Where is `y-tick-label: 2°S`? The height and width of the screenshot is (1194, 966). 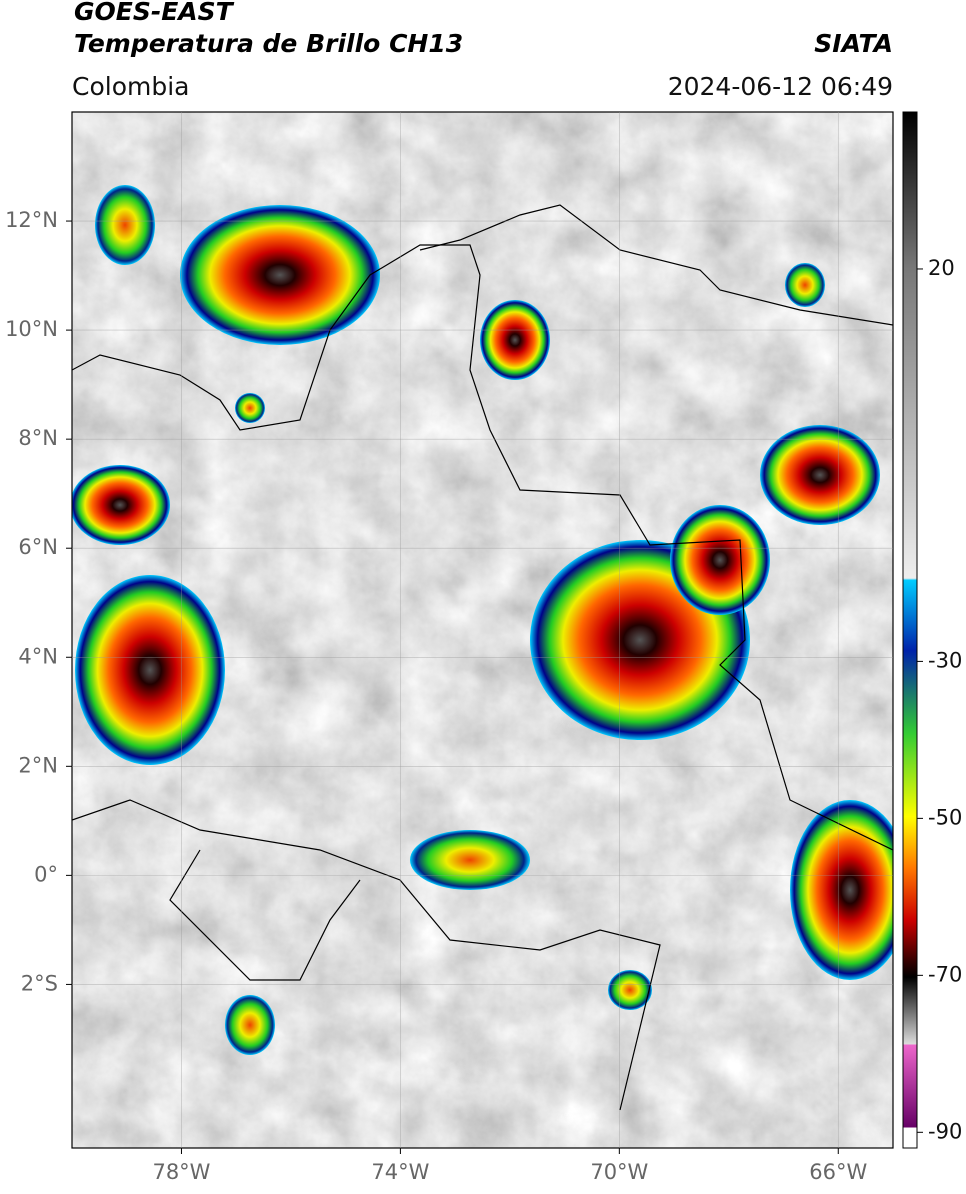 y-tick-label: 2°S is located at coordinates (39, 983).